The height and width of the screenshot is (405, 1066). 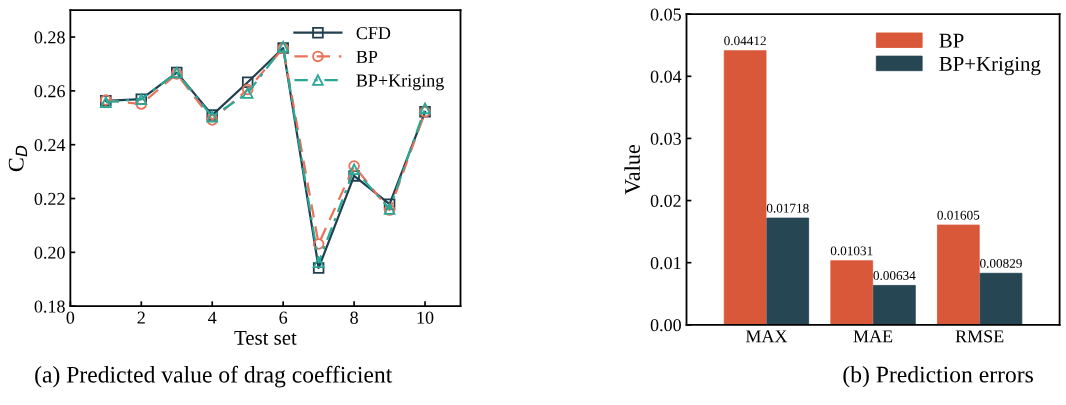 What do you see at coordinates (49, 199) in the screenshot?
I see `y-tick-label: 0.22` at bounding box center [49, 199].